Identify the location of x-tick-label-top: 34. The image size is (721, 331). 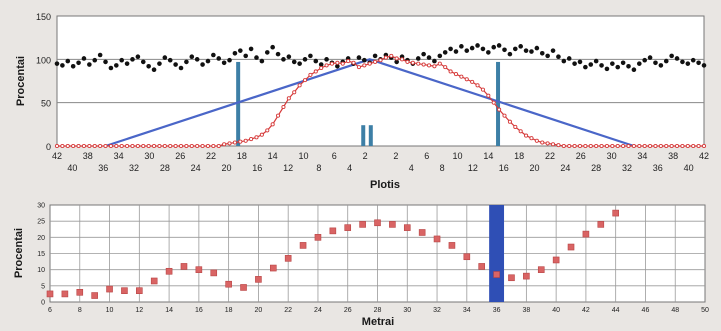
(119, 156).